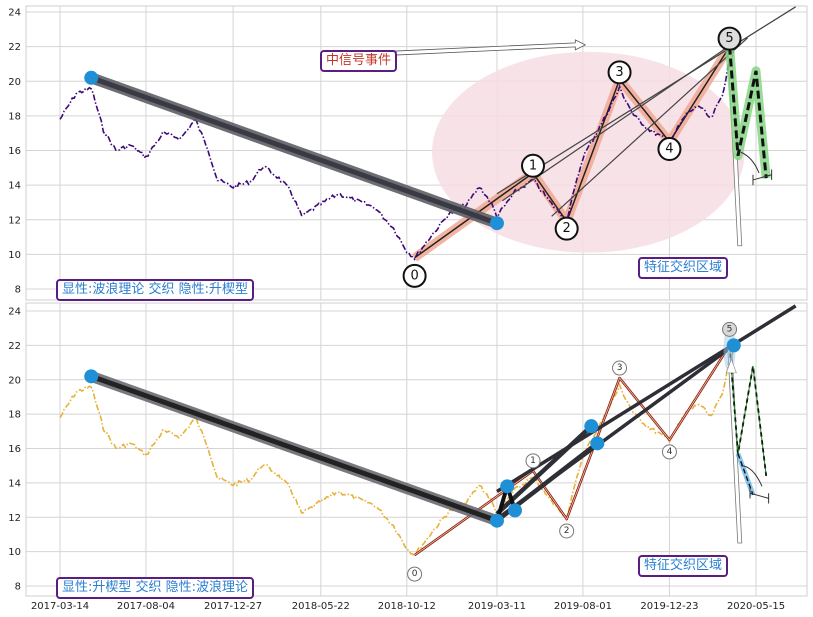 This screenshot has height=617, width=813. Describe the element at coordinates (155, 588) in the screenshot. I see `caption-bottom: 显性:升楔型 交织 隐性:波浪理论` at that location.